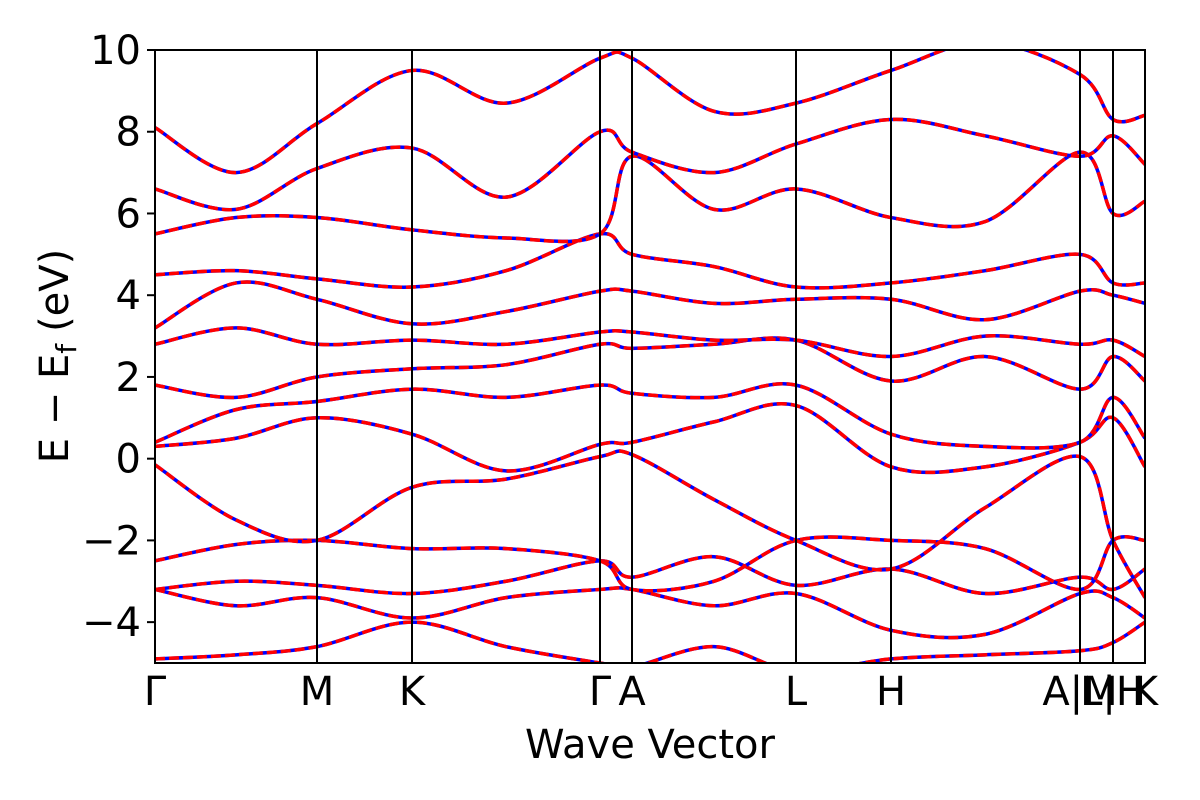  Describe the element at coordinates (128, 214) in the screenshot. I see `y-tick-label: 6` at that location.